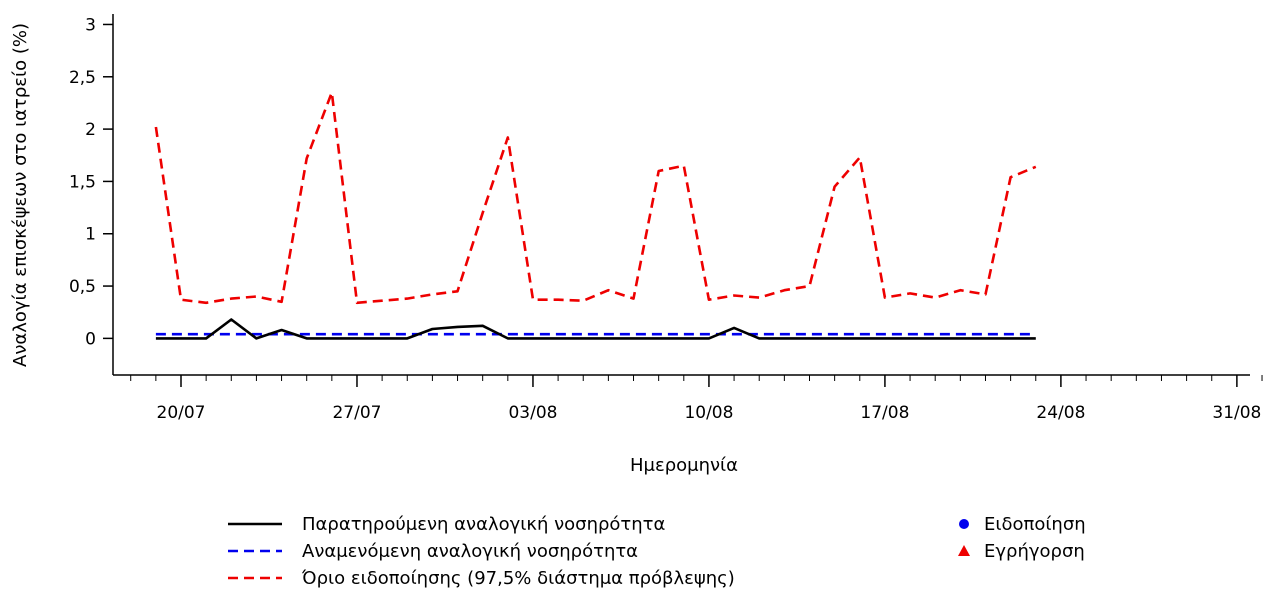 This screenshot has width=1279, height=595. What do you see at coordinates (470, 551) in the screenshot?
I see `legend-label-expected: Αναμενόμενη αναλογική νοσηρότητα` at bounding box center [470, 551].